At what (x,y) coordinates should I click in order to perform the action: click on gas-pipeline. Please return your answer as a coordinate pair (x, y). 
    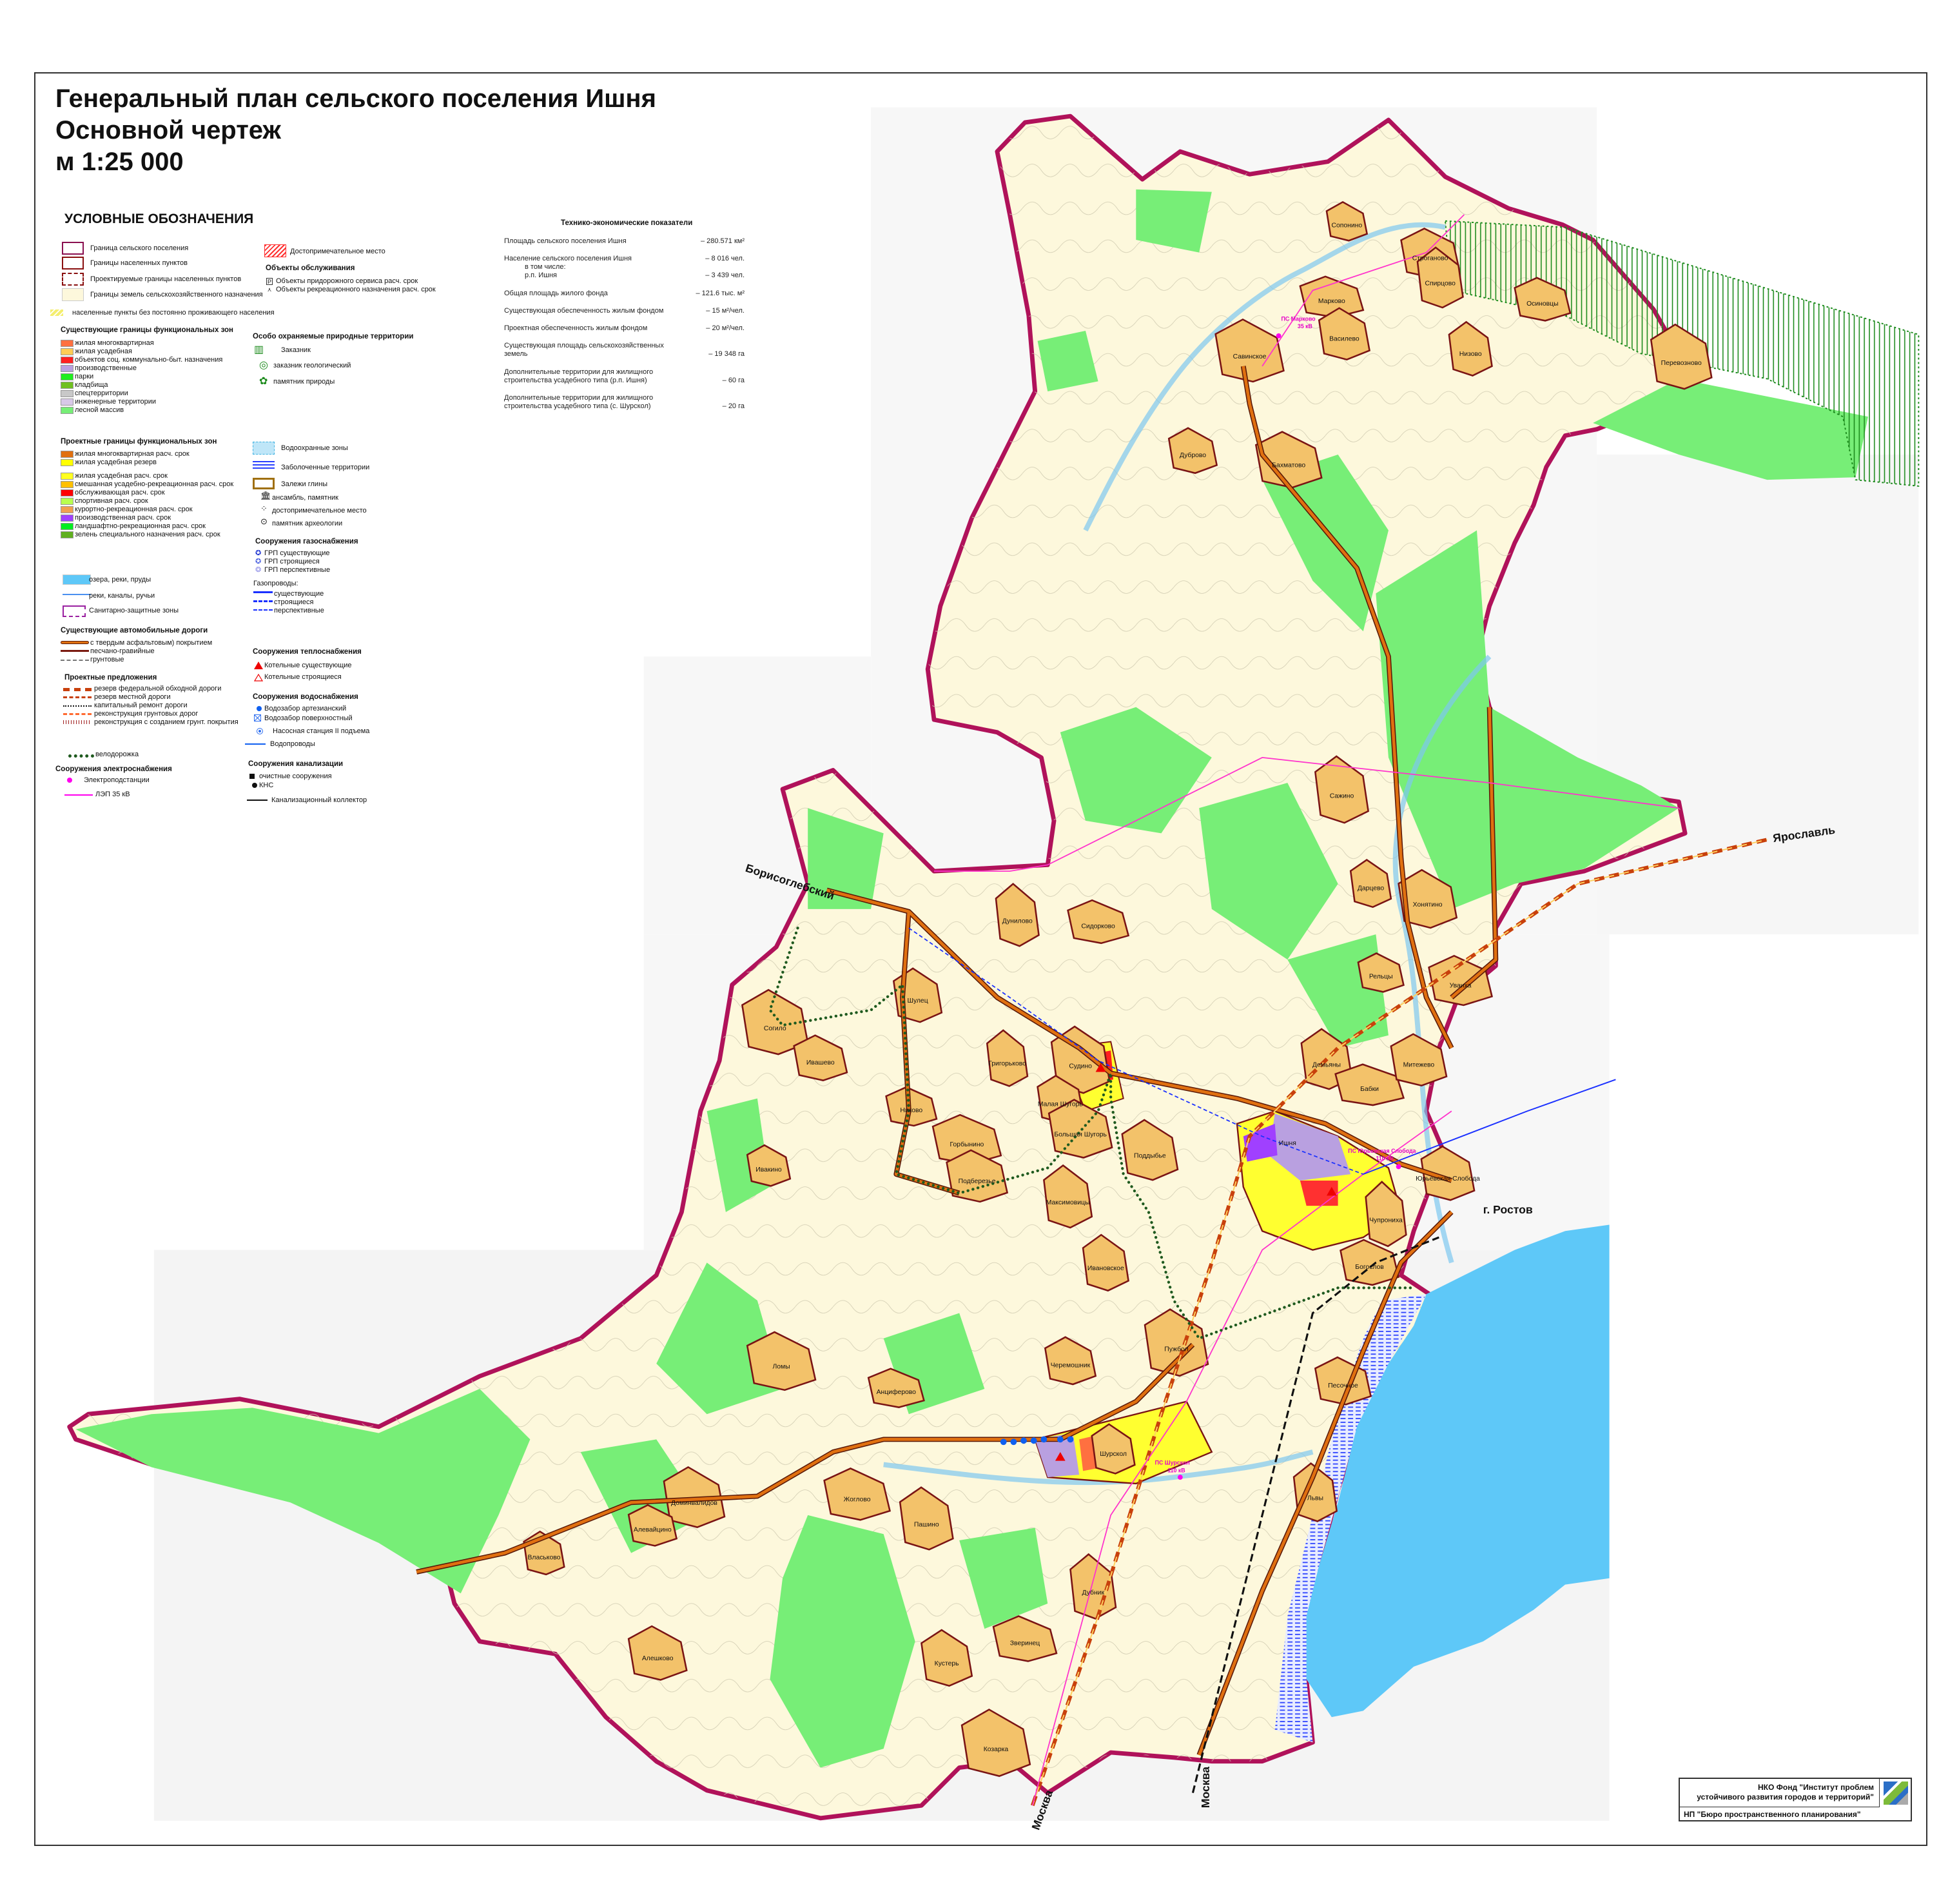
    Looking at the image, I should click on (1489, 1127).